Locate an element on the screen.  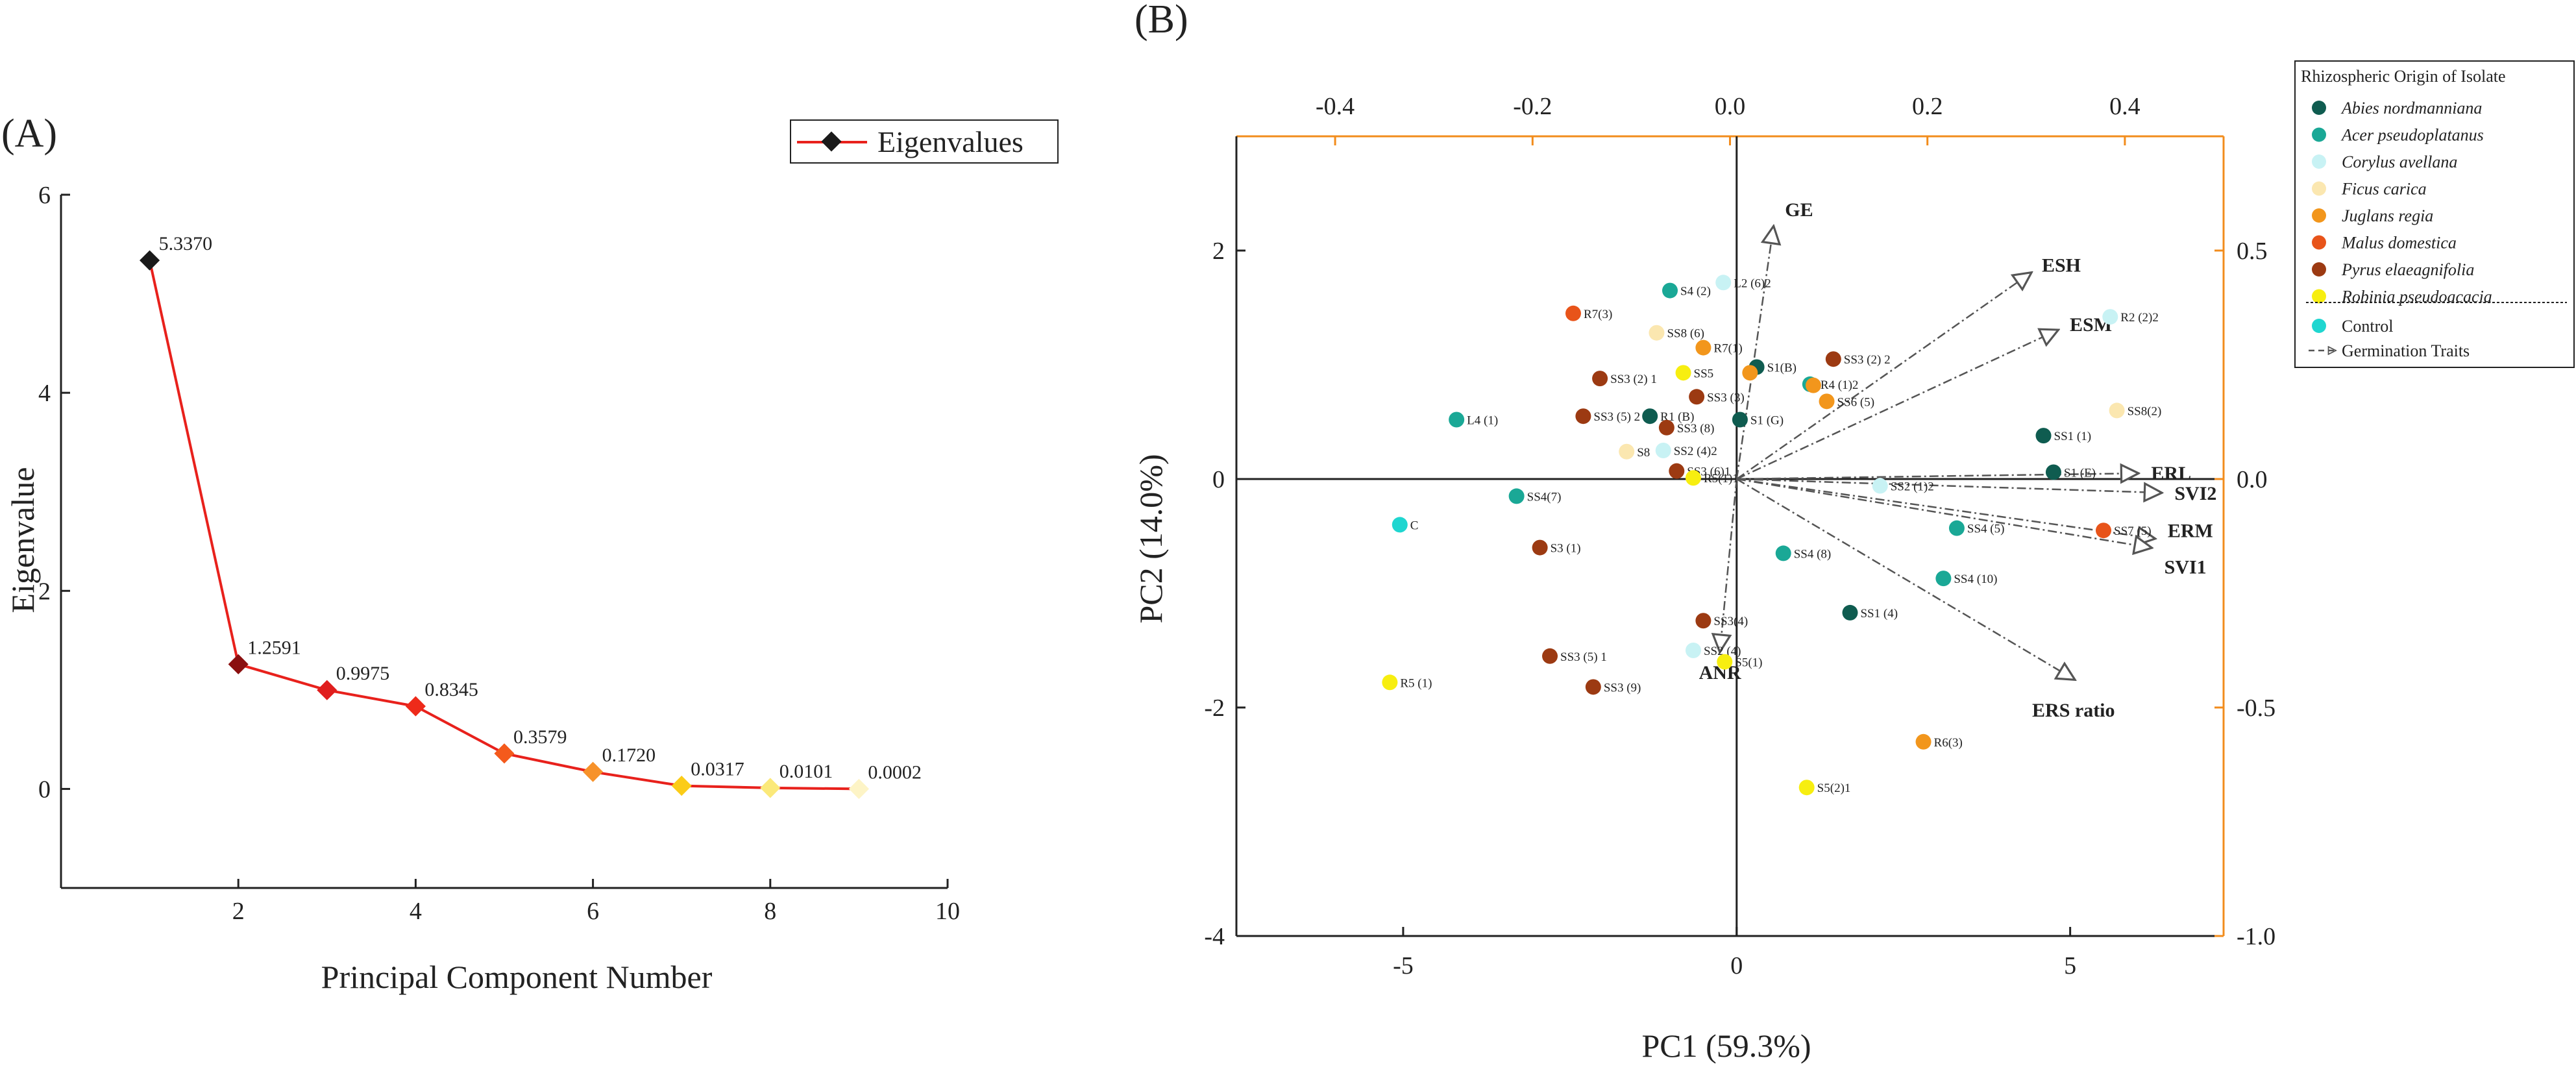
point-label: SS1 (4) is located at coordinates (1879, 614).